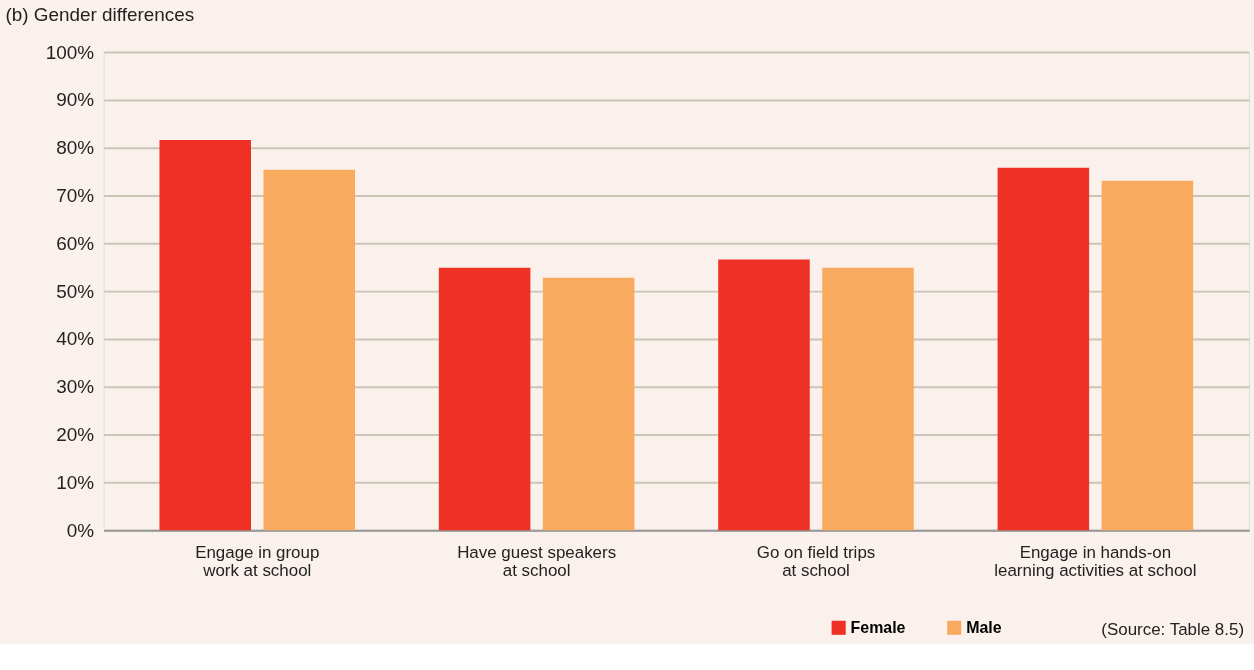 Image resolution: width=1254 pixels, height=670 pixels. I want to click on text: (Source: Table 8.5), so click(1173, 629).